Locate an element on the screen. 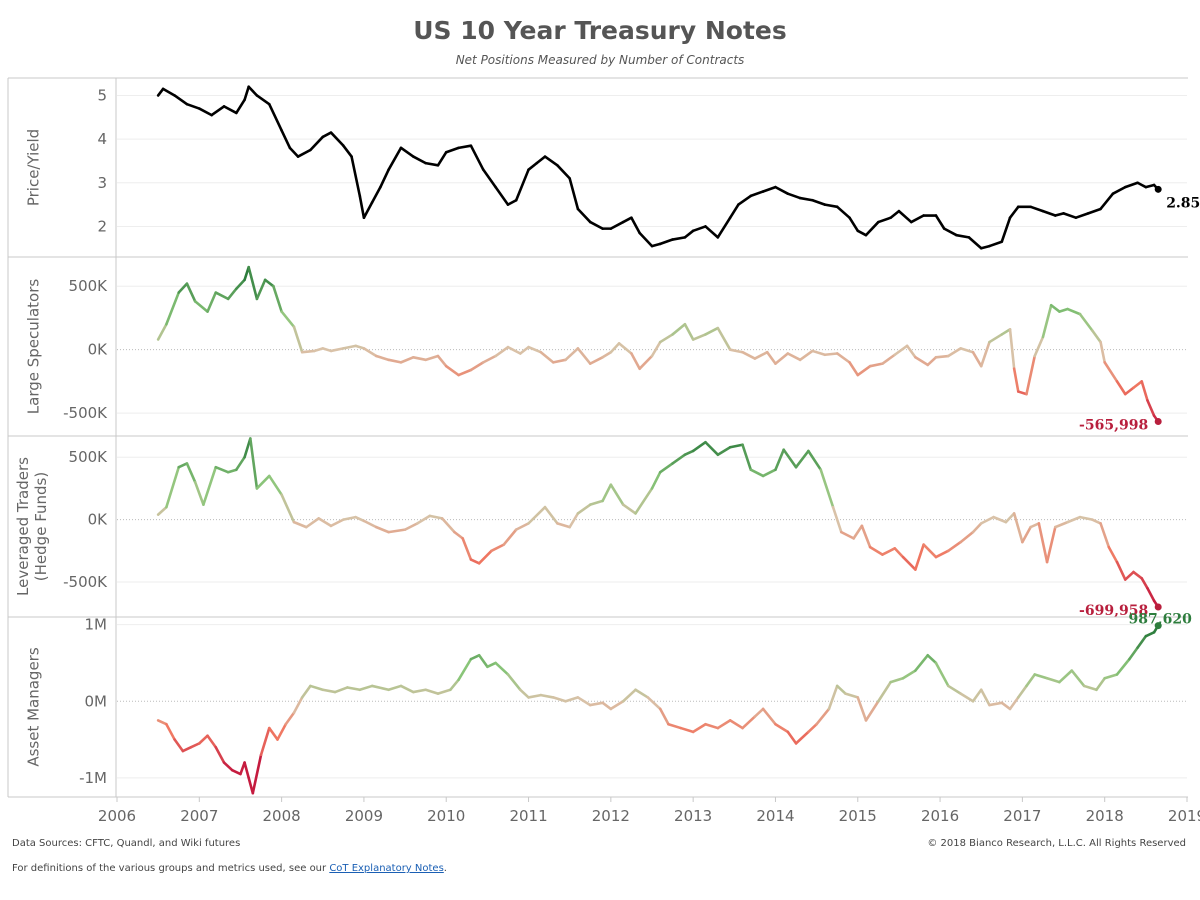 This screenshot has width=1200, height=900. y-axis-title-line: Leveraged Traders is located at coordinates (23, 526).